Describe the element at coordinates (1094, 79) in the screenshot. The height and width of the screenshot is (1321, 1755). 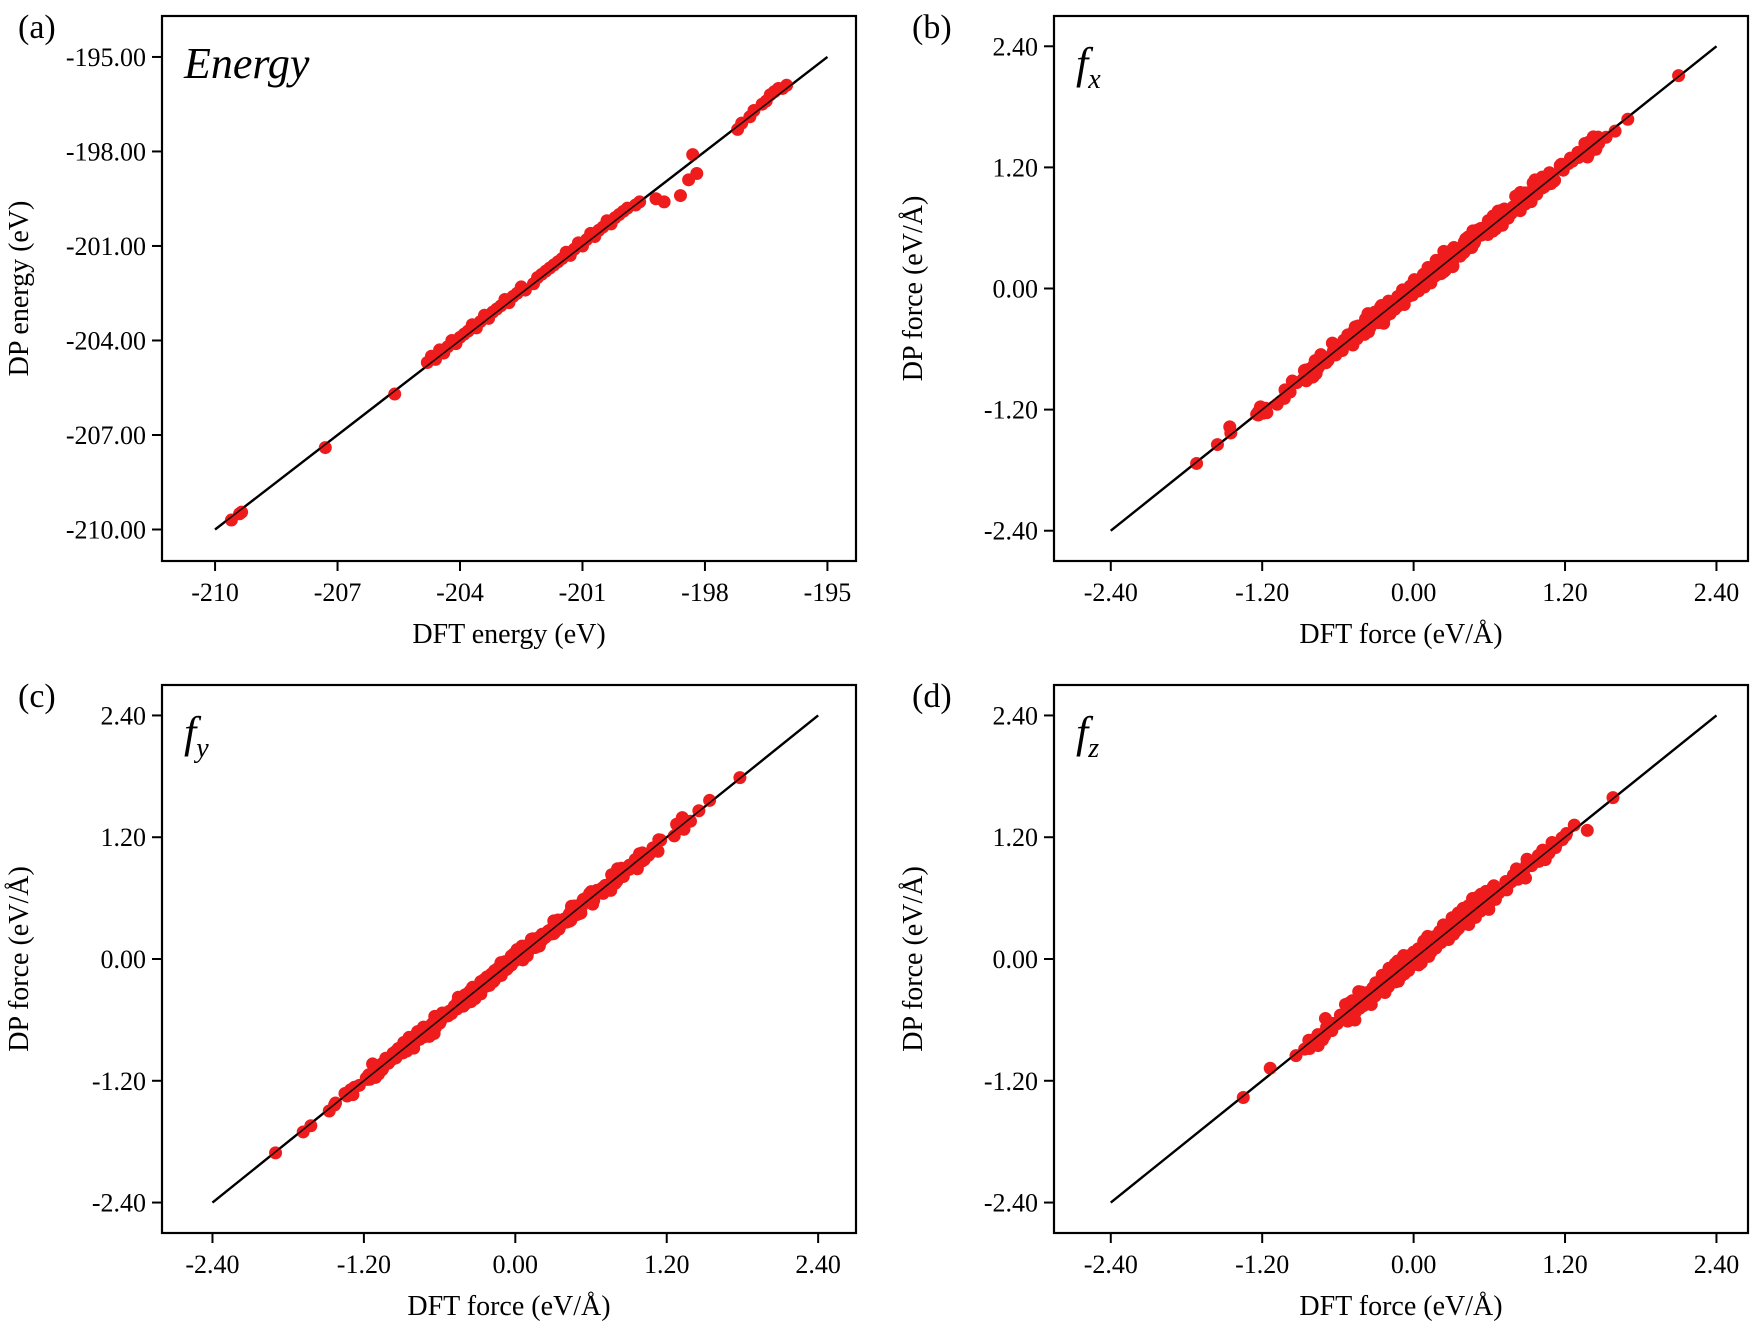
I see `panel-title-subscript: x` at that location.